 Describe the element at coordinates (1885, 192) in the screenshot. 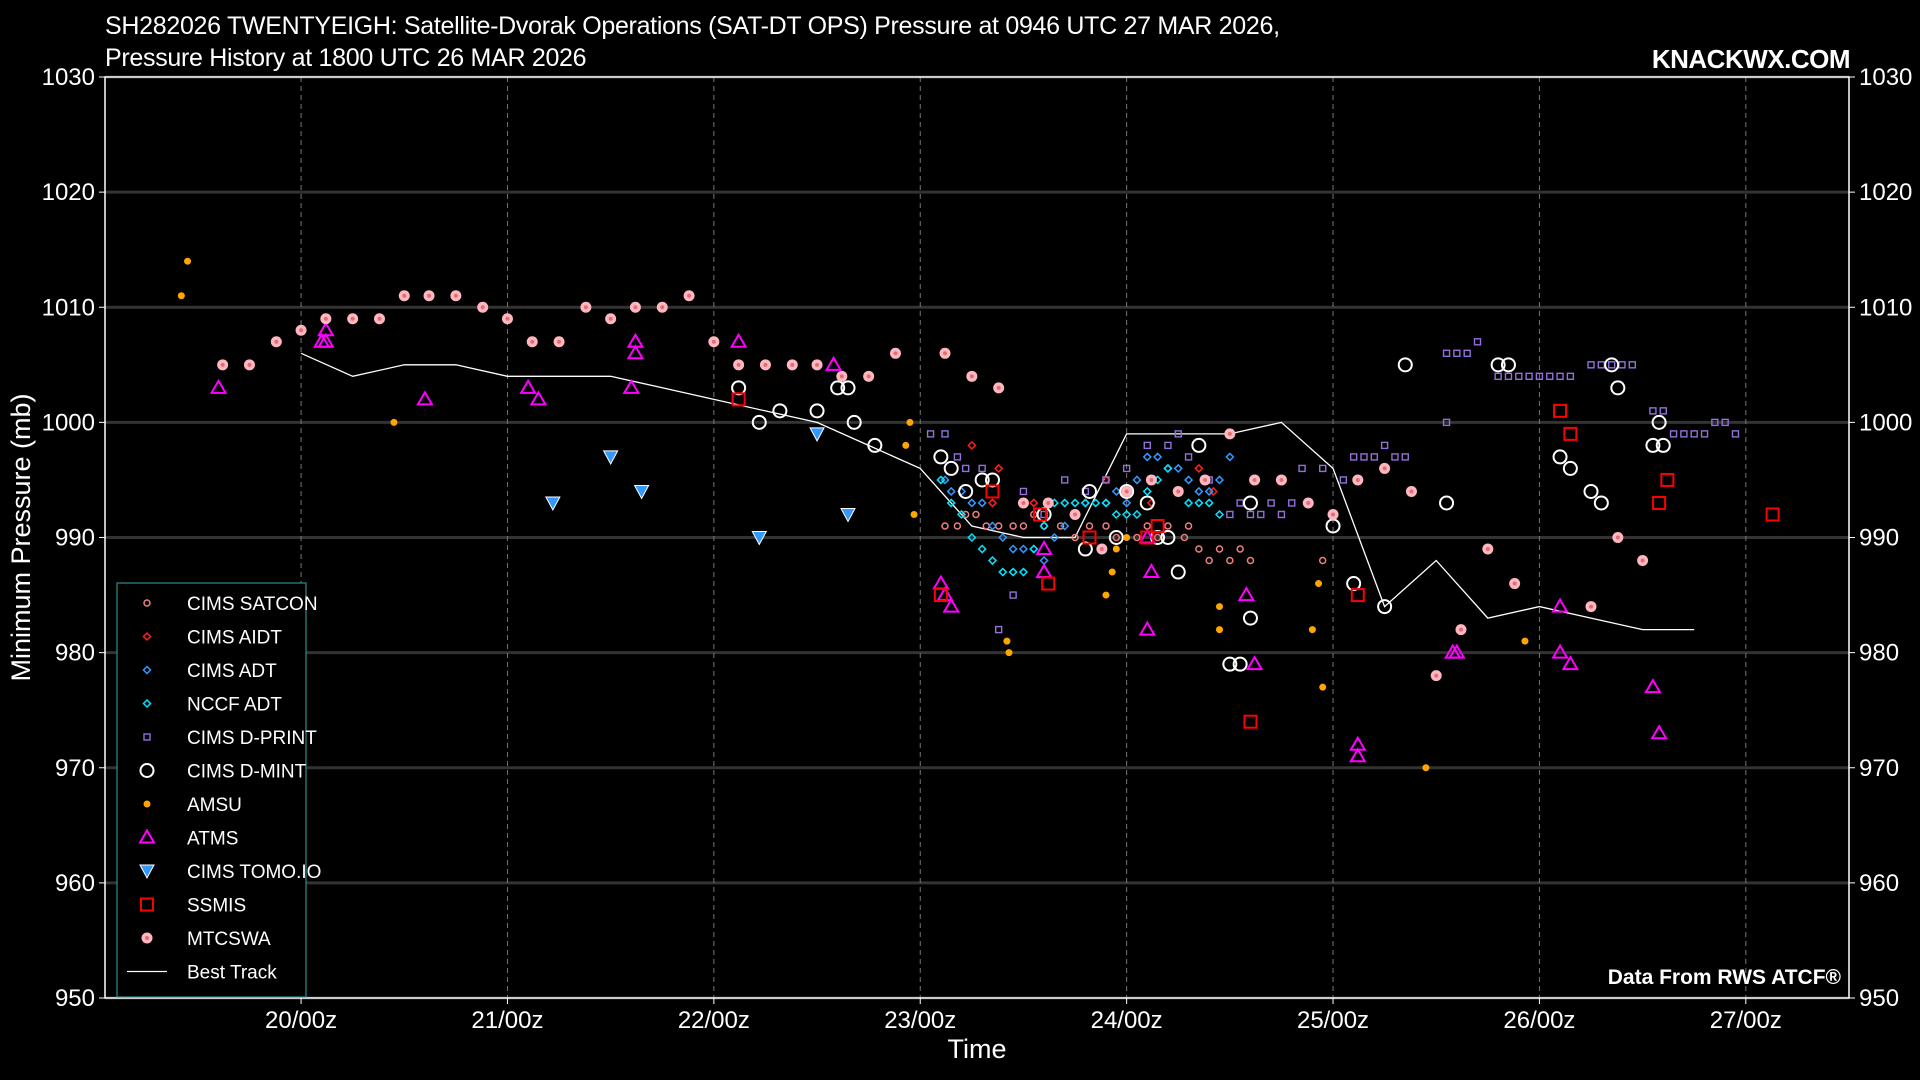

I see `y-tick-label-right: 1020` at that location.